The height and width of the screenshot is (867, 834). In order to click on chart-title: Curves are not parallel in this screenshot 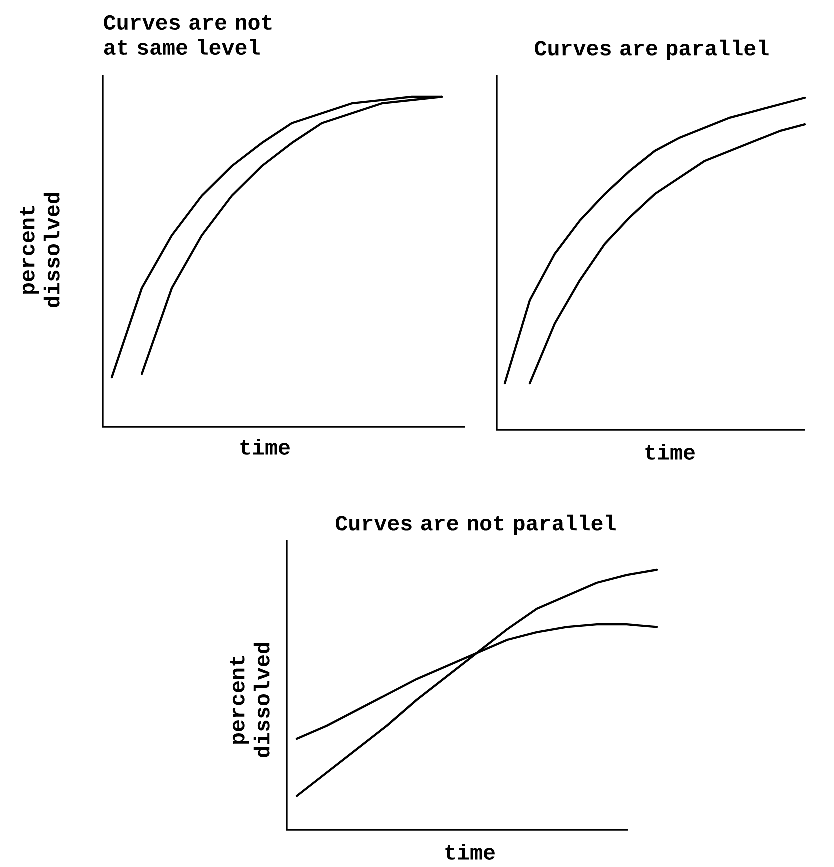, I will do `click(476, 525)`.